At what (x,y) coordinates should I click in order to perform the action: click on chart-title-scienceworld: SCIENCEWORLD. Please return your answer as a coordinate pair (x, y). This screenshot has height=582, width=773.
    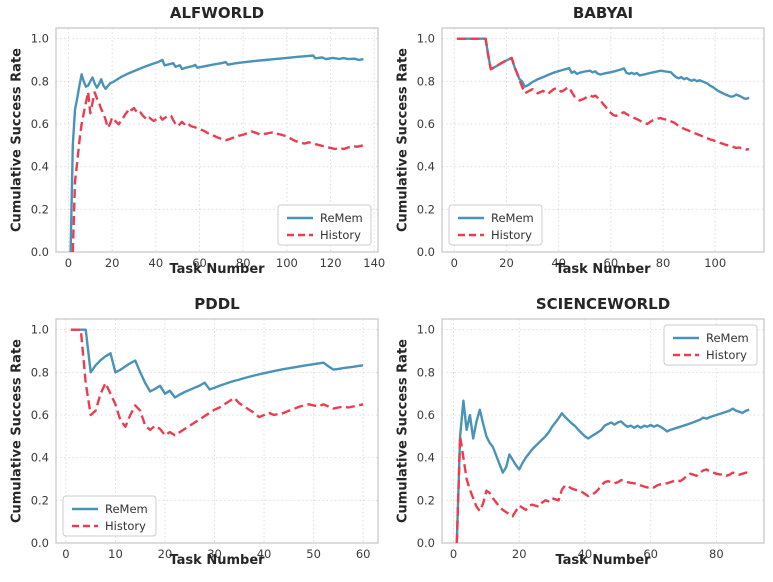
    Looking at the image, I should click on (603, 304).